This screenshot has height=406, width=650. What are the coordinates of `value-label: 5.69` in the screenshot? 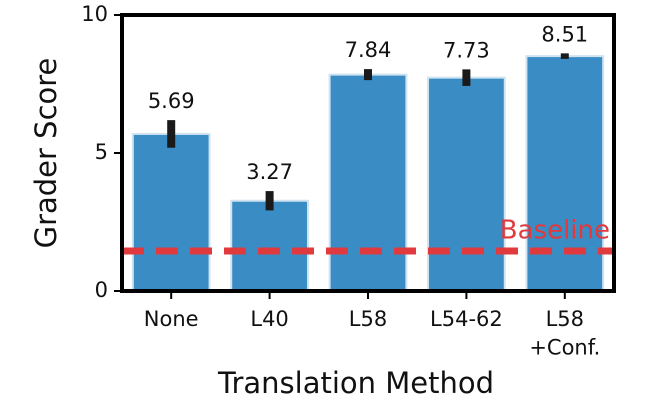 It's located at (171, 101).